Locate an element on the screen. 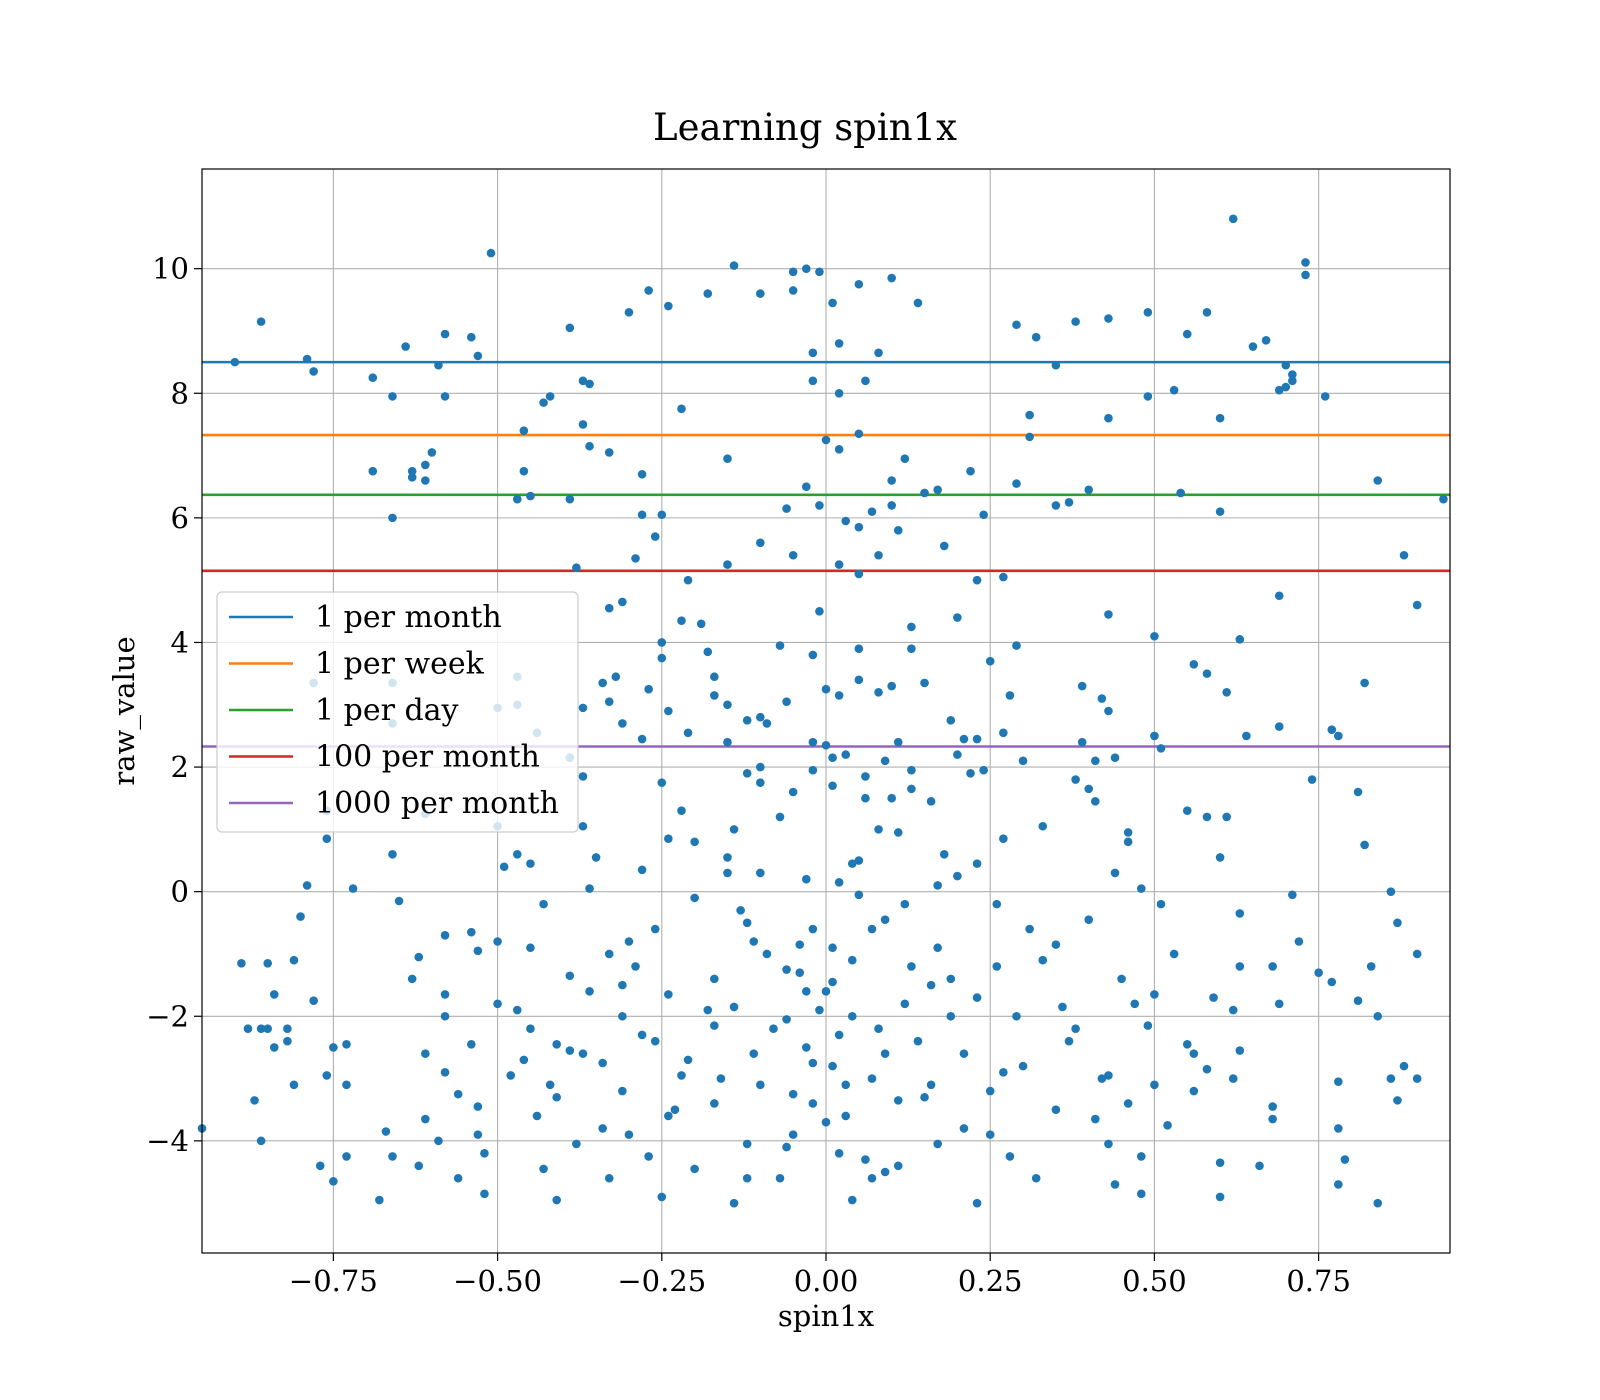 The height and width of the screenshot is (1400, 1600). x-tick-label: 0.25 is located at coordinates (990, 1281).